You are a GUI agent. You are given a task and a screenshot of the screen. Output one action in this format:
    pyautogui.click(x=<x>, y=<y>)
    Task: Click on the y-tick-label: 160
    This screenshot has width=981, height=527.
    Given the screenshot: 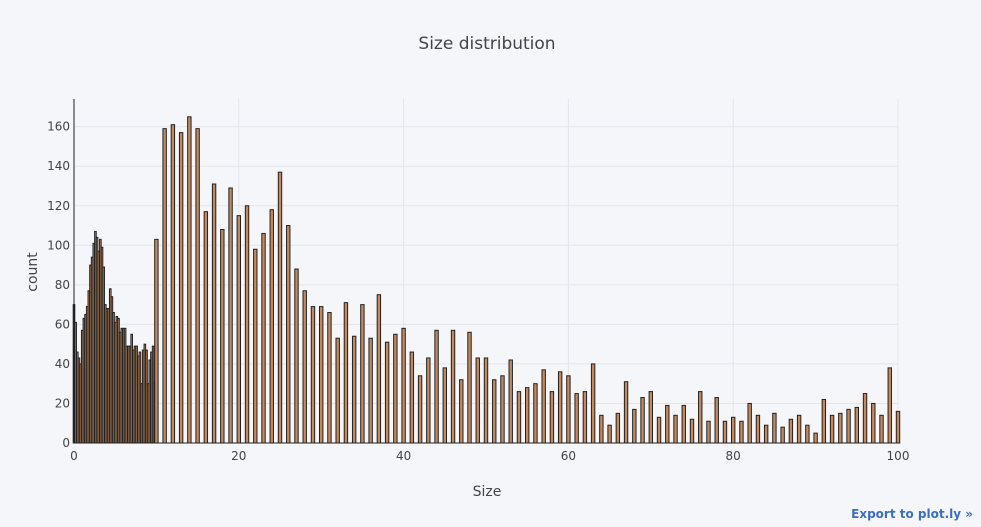 What is the action you would take?
    pyautogui.click(x=58, y=127)
    